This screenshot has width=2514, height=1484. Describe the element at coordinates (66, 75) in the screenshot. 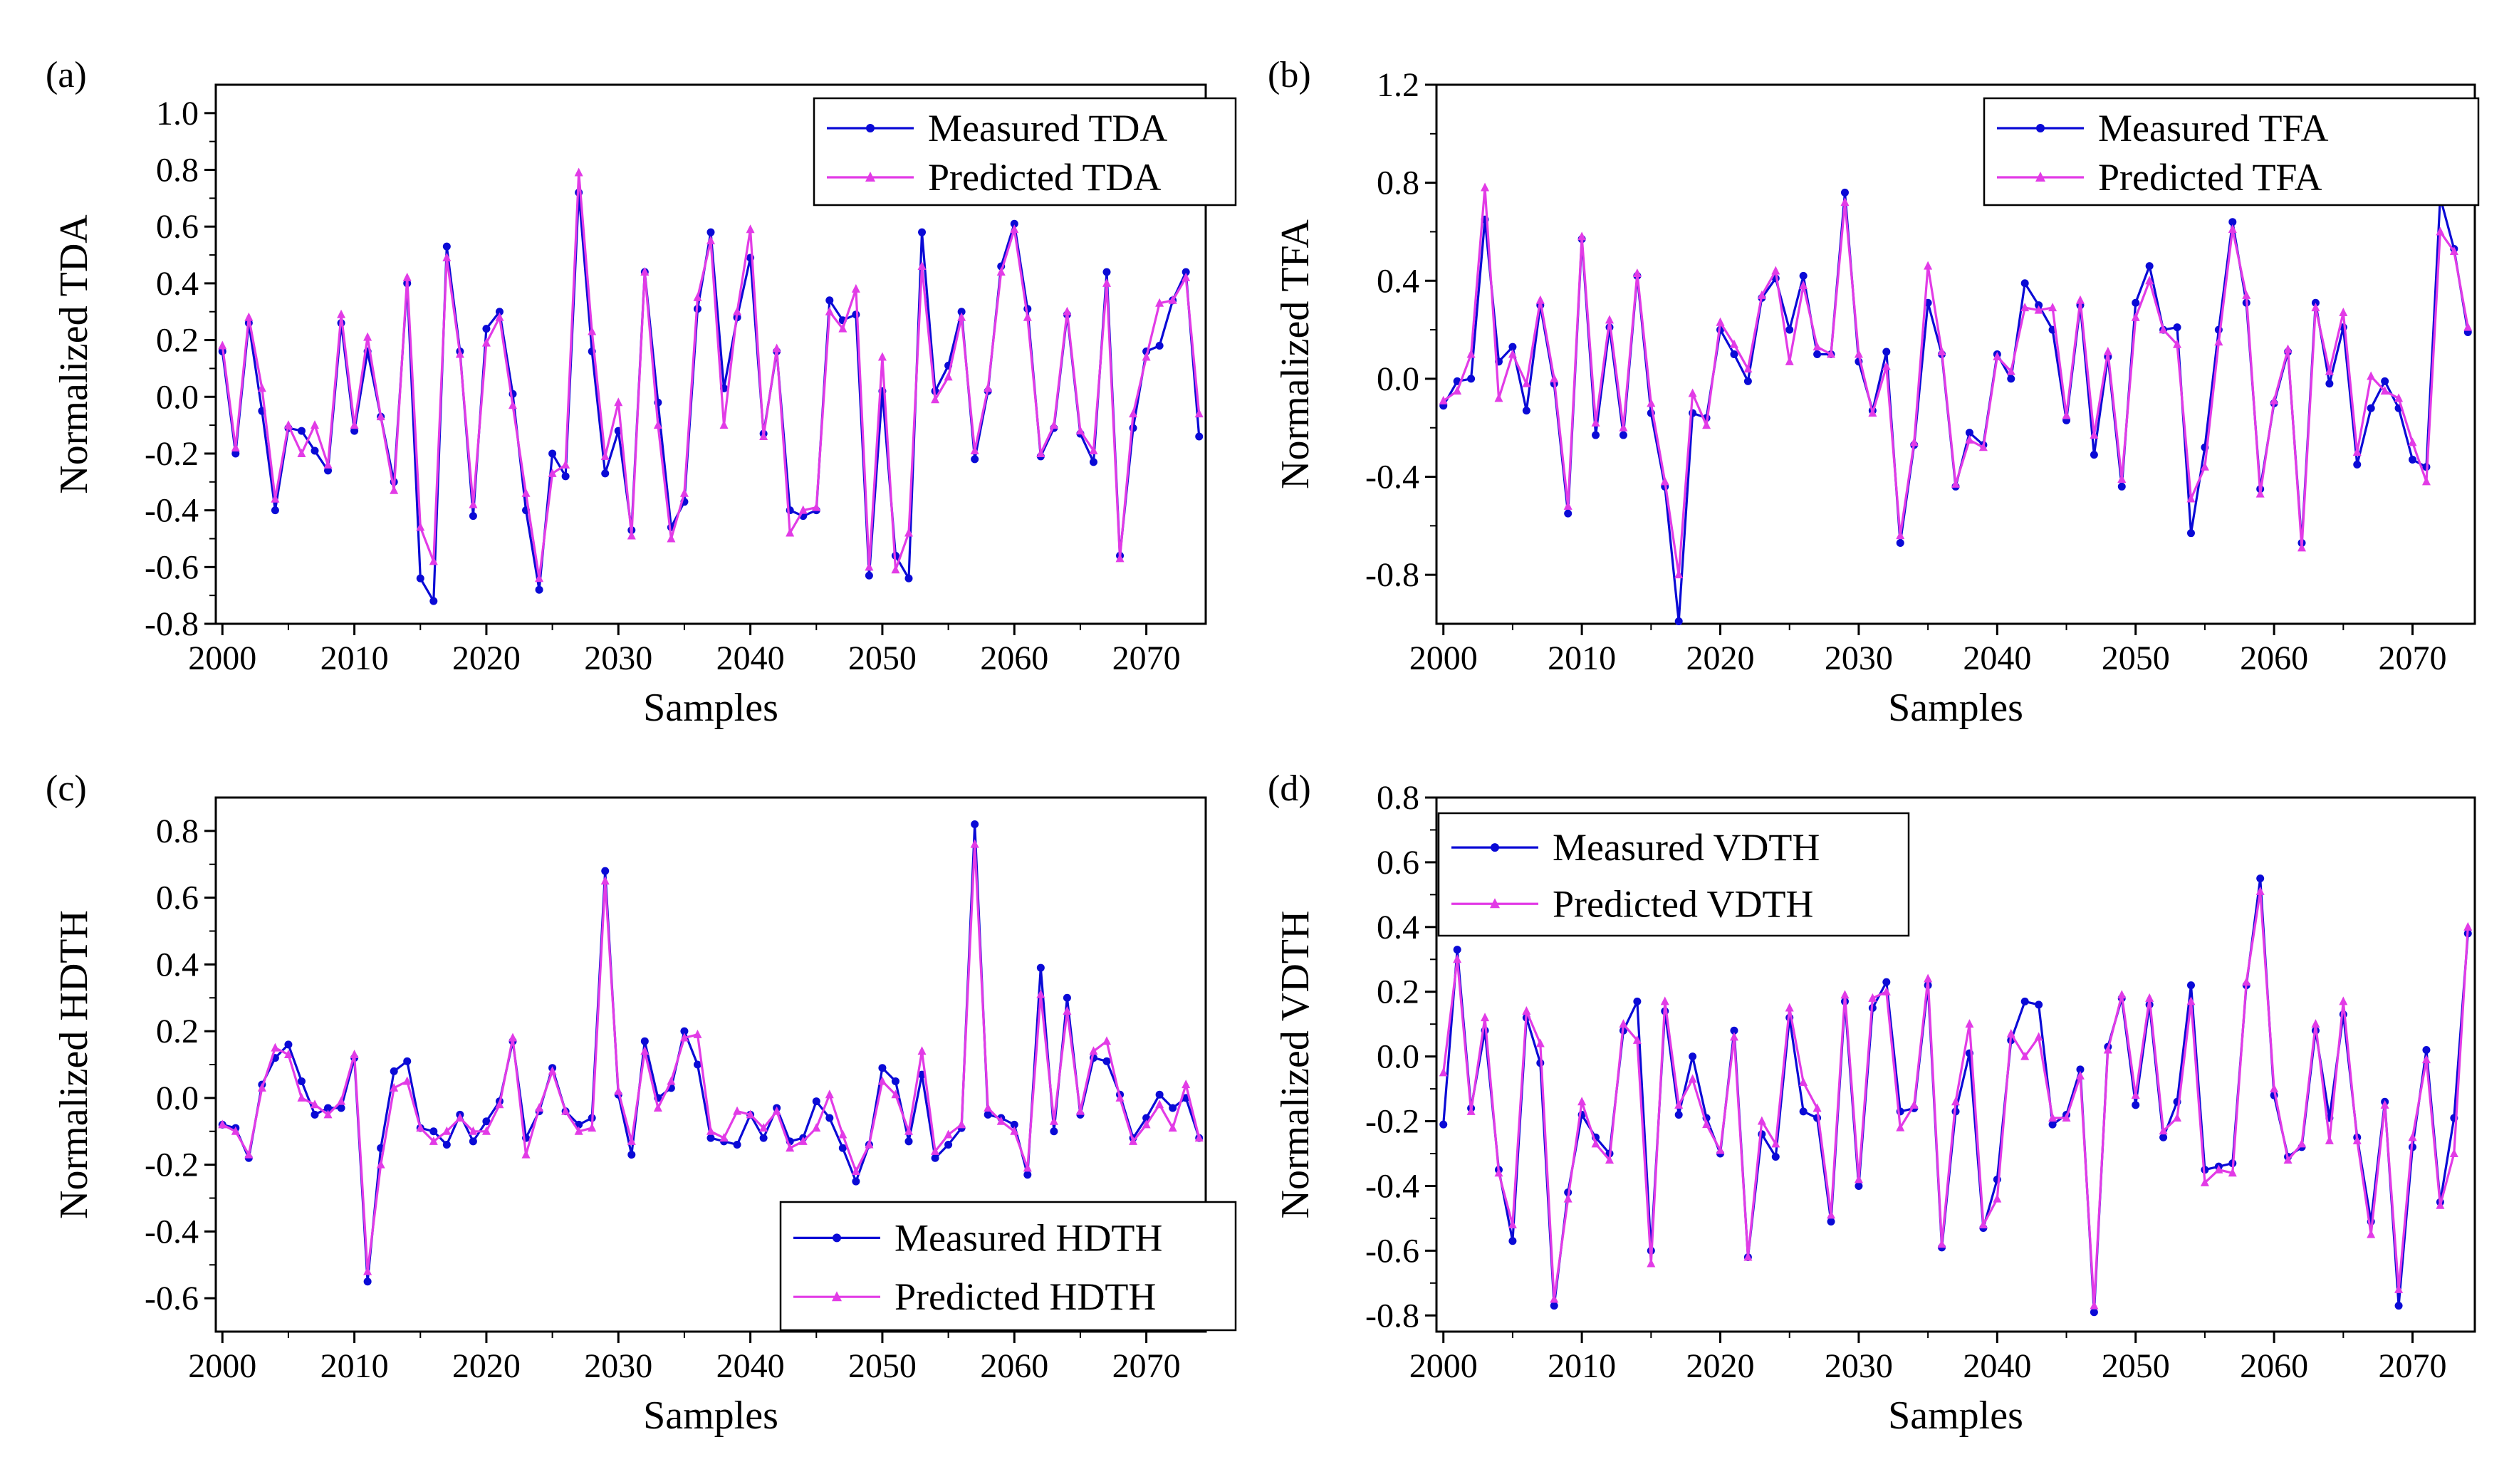

I see `panel-label: (a)` at that location.